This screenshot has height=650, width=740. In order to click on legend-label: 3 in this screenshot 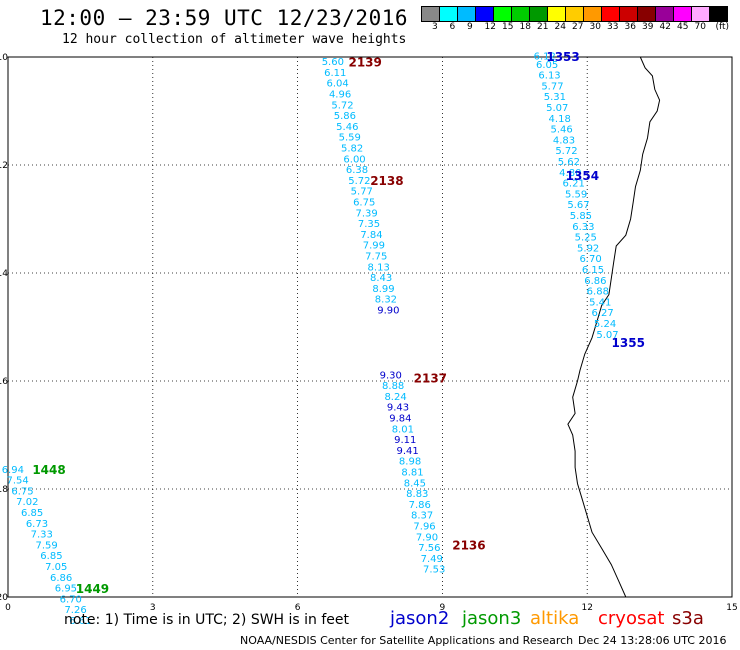, I will do `click(435, 27)`.